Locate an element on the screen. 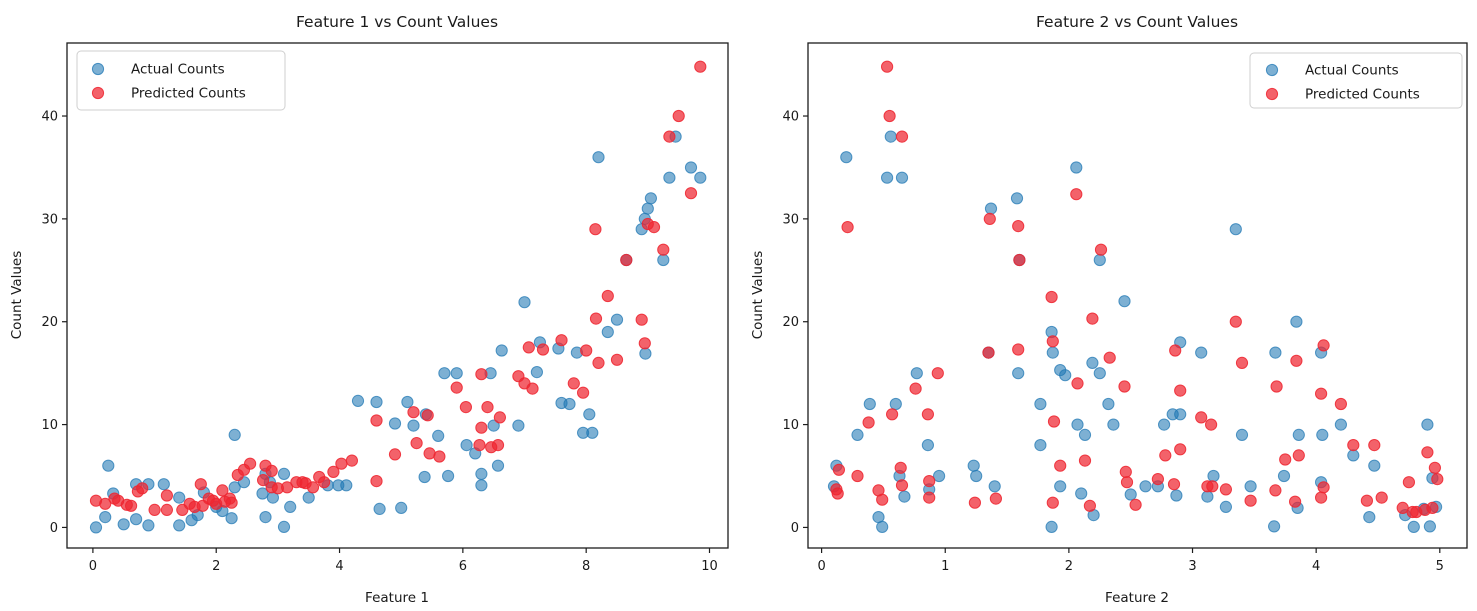 The width and height of the screenshot is (1477, 611). plot1-title: Feature 1 vs Count Values is located at coordinates (397, 22).